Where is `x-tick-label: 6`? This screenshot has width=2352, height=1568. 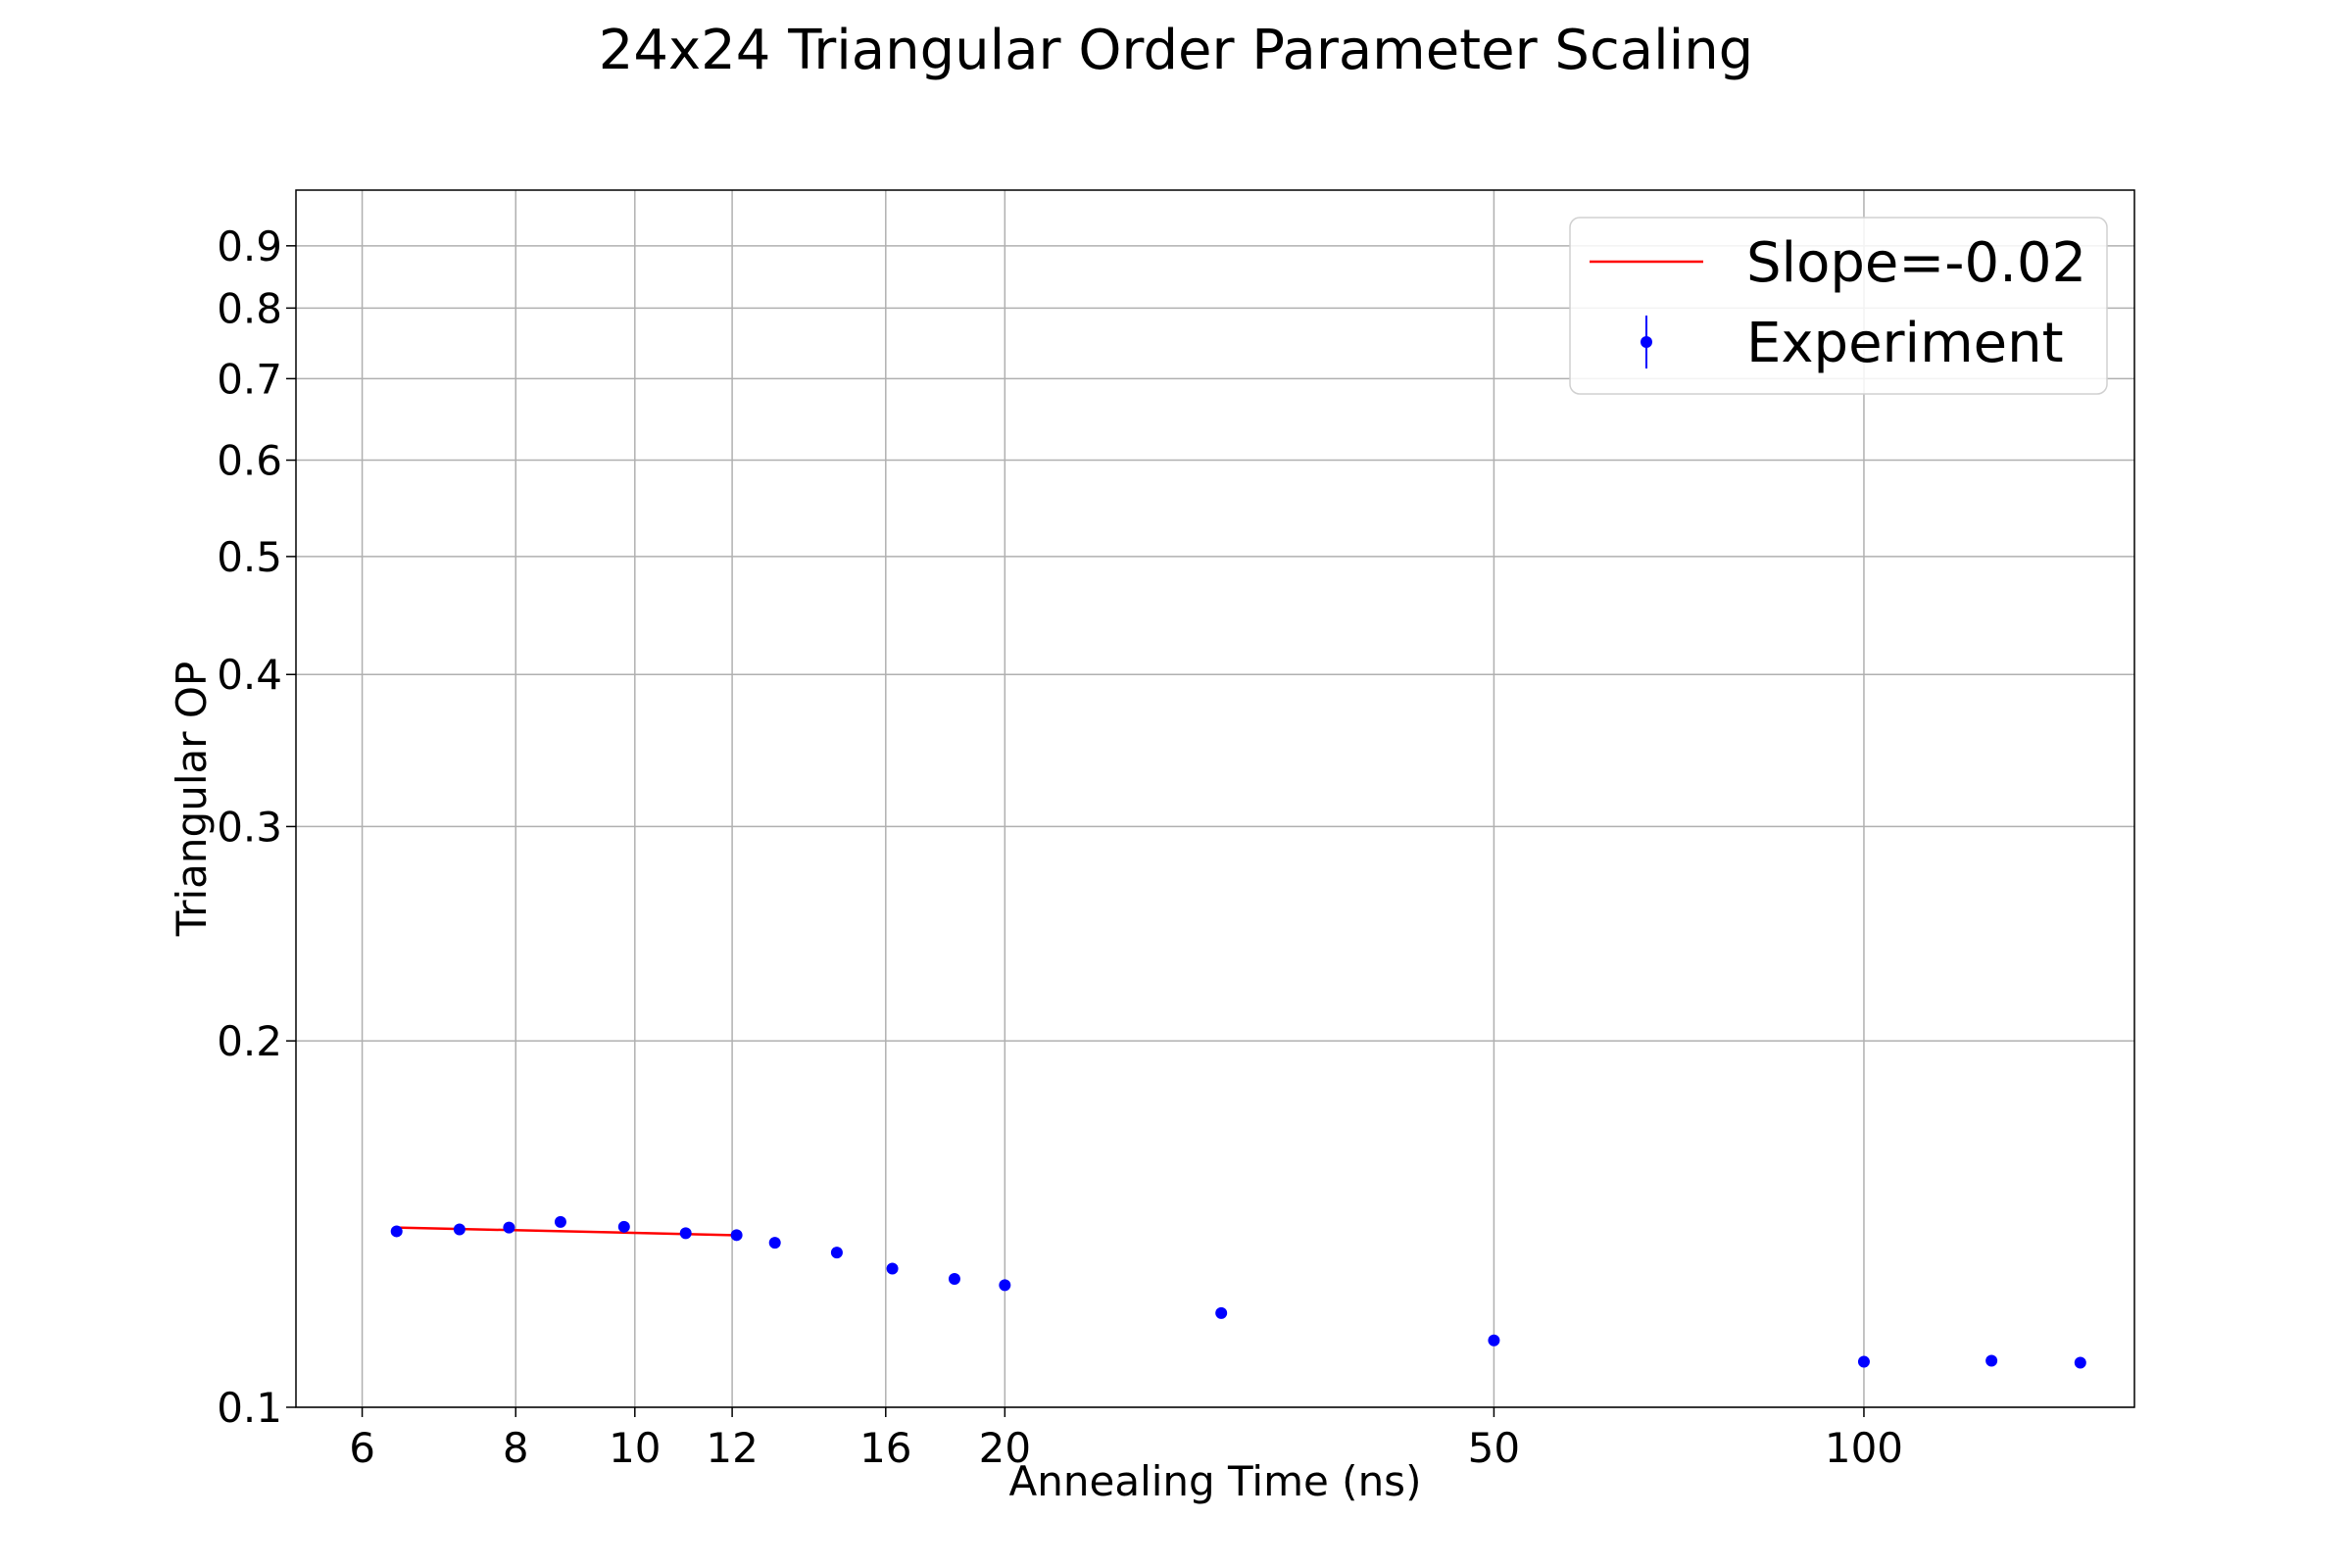 x-tick-label: 6 is located at coordinates (362, 1448).